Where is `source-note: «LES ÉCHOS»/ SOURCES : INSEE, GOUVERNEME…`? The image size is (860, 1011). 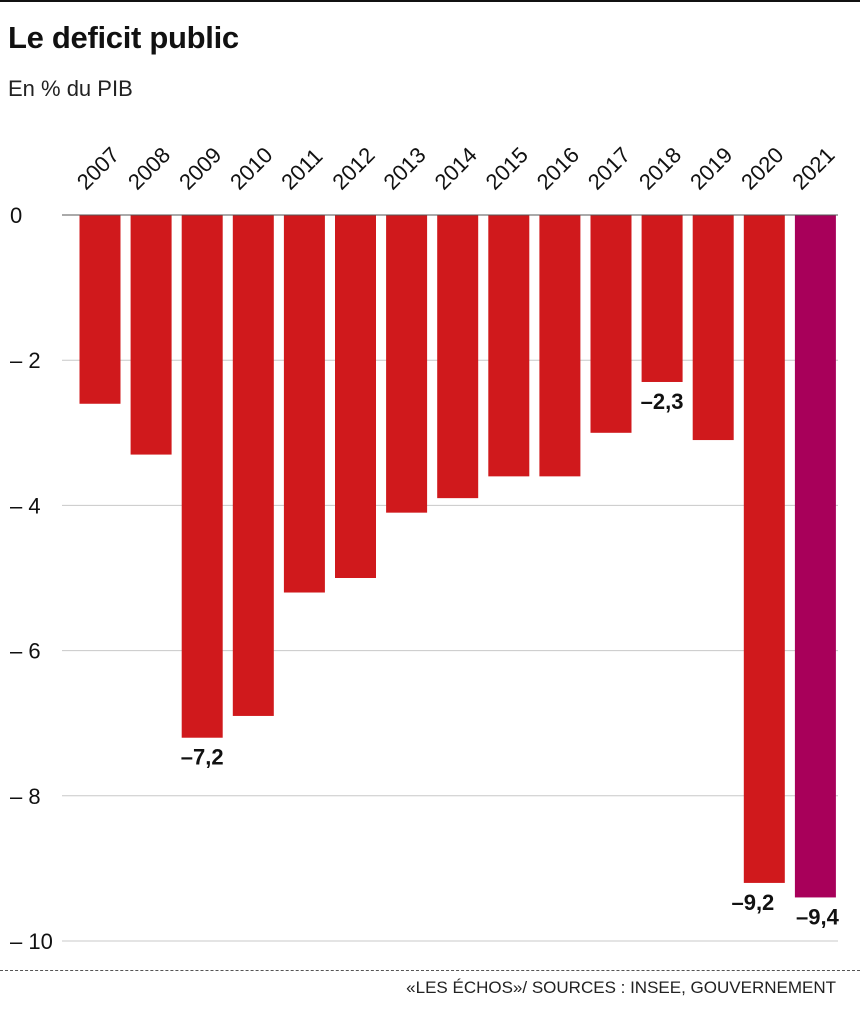 source-note: «LES ÉCHOS»/ SOURCES : INSEE, GOUVERNEME… is located at coordinates (621, 987).